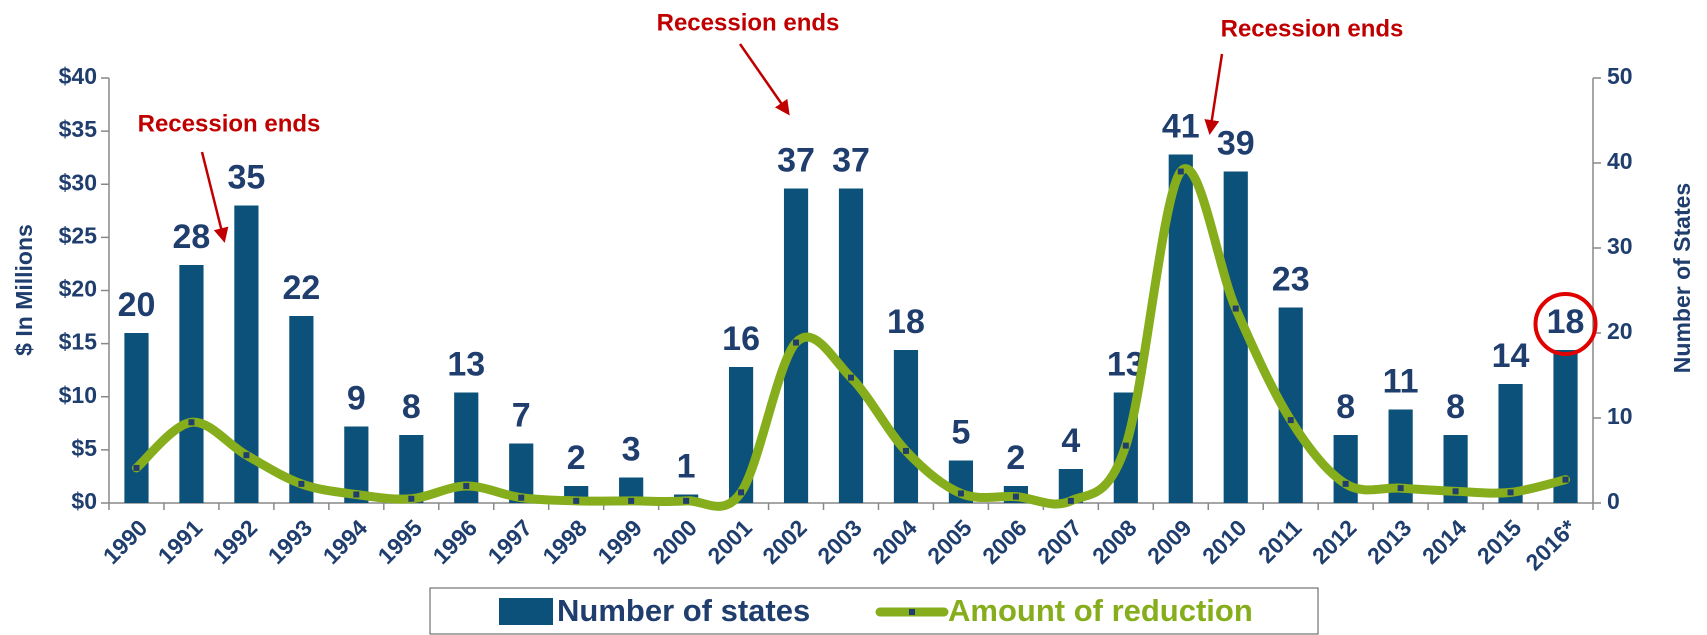  I want to click on x-tick-label: 1991, so click(180, 541).